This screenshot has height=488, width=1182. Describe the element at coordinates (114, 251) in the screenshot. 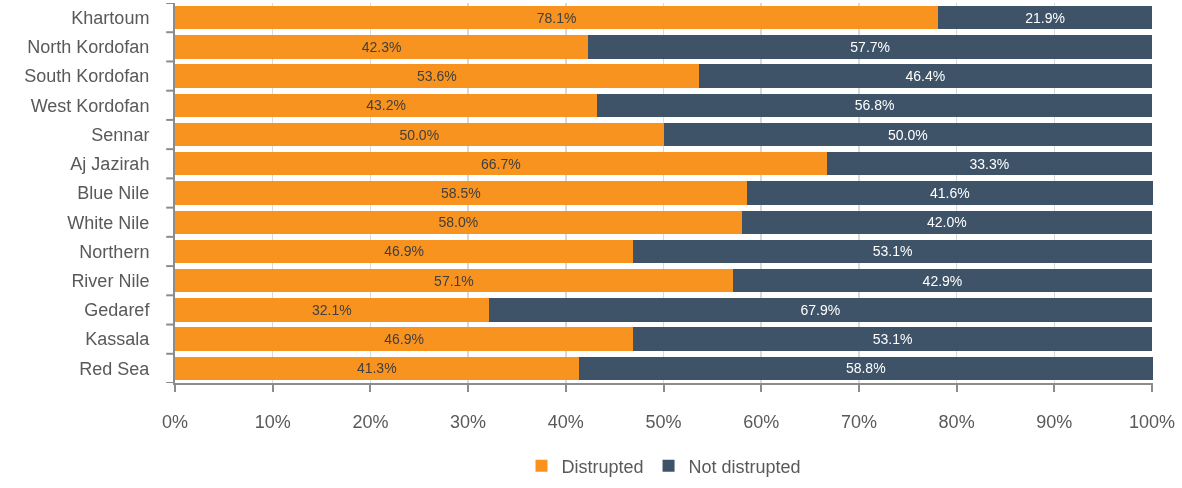

I see `y-tick-label: Northern` at that location.